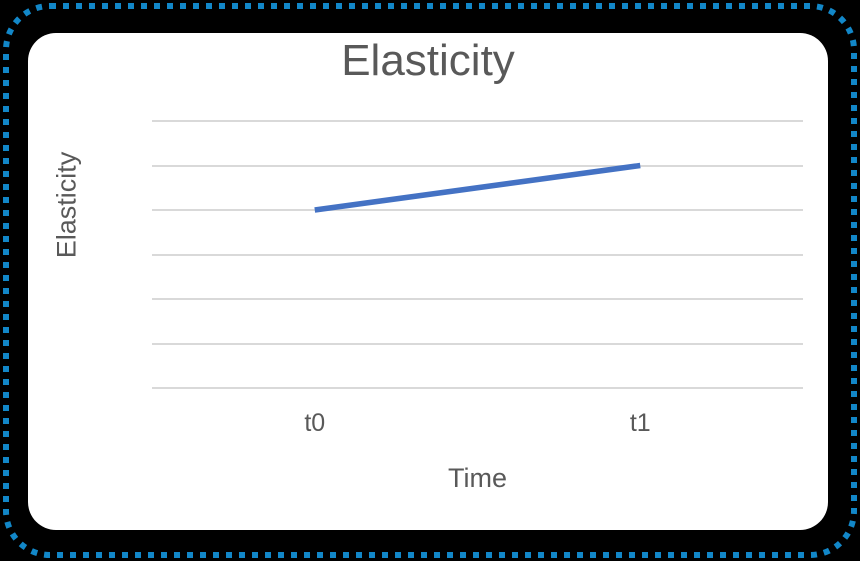  I want to click on line-series-svg, so click(477, 187).